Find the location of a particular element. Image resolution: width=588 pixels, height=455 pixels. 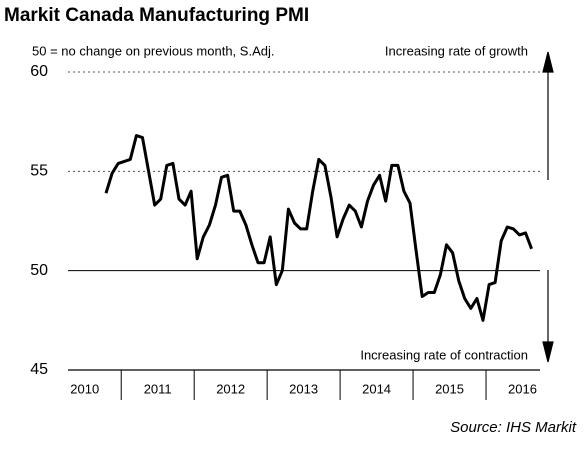

x-tick-label: 2013 is located at coordinates (303, 388).